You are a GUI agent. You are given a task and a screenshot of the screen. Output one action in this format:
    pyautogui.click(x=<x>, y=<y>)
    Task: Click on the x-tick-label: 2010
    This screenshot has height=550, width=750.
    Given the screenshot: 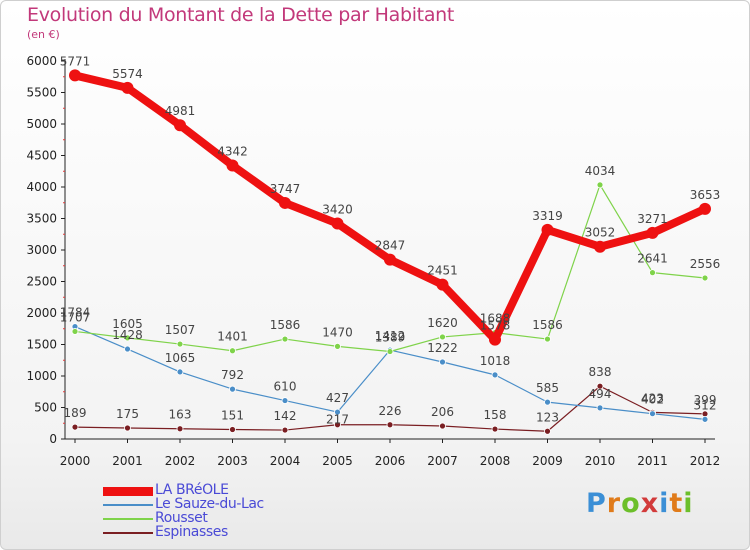 What is the action you would take?
    pyautogui.click(x=600, y=461)
    